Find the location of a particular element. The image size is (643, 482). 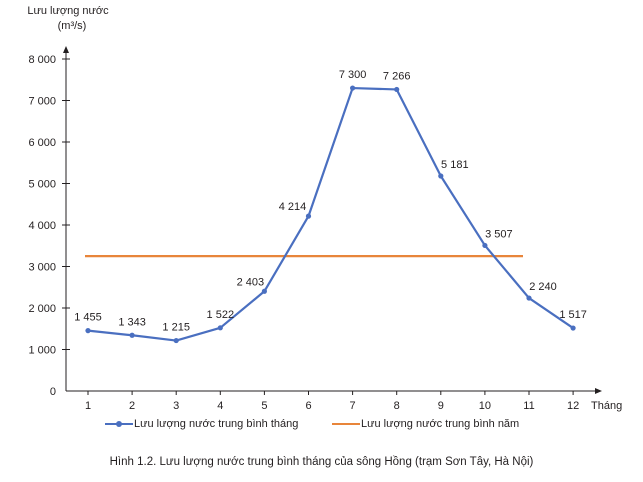

data-label: 2 240 is located at coordinates (543, 287).